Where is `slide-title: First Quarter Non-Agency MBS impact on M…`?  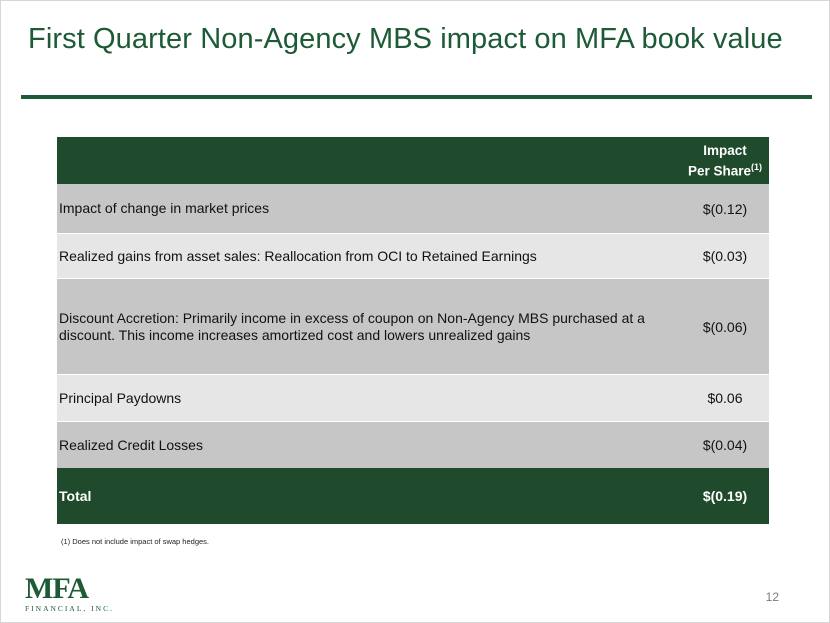
slide-title: First Quarter Non-Agency MBS impact on M… is located at coordinates (405, 39).